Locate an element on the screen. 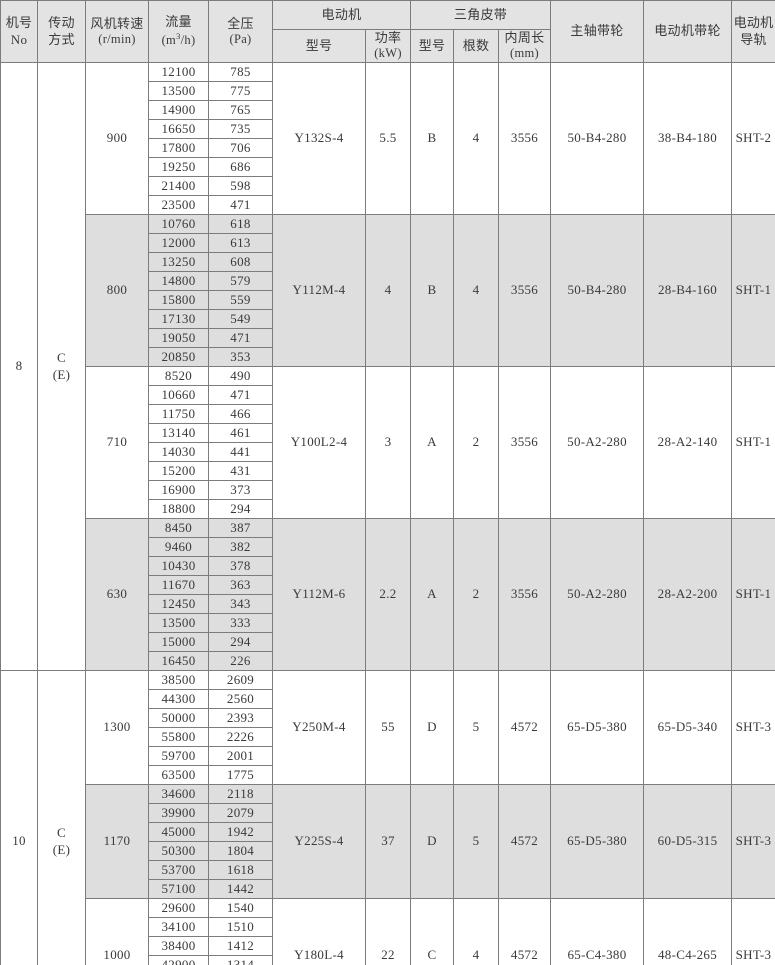  pressure-cell: 2079 is located at coordinates (240, 813).